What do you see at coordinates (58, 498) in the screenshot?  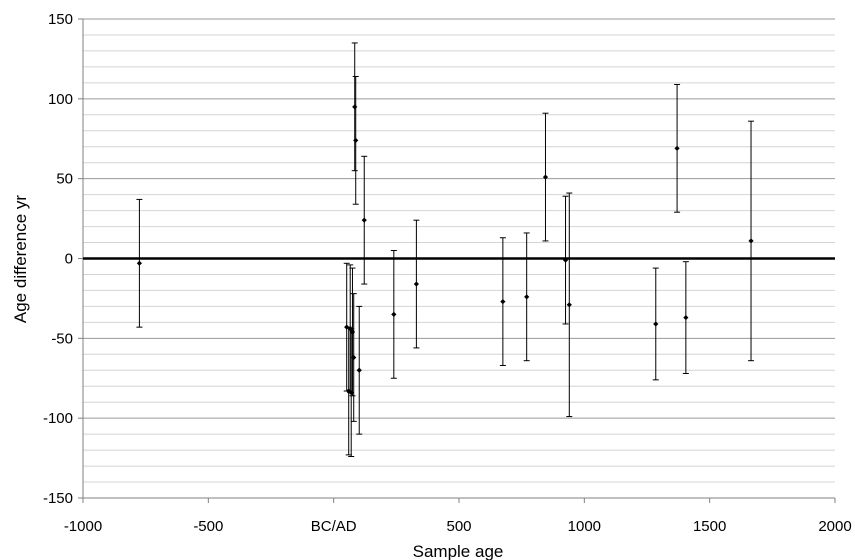 I see `y-tick-label: -150` at bounding box center [58, 498].